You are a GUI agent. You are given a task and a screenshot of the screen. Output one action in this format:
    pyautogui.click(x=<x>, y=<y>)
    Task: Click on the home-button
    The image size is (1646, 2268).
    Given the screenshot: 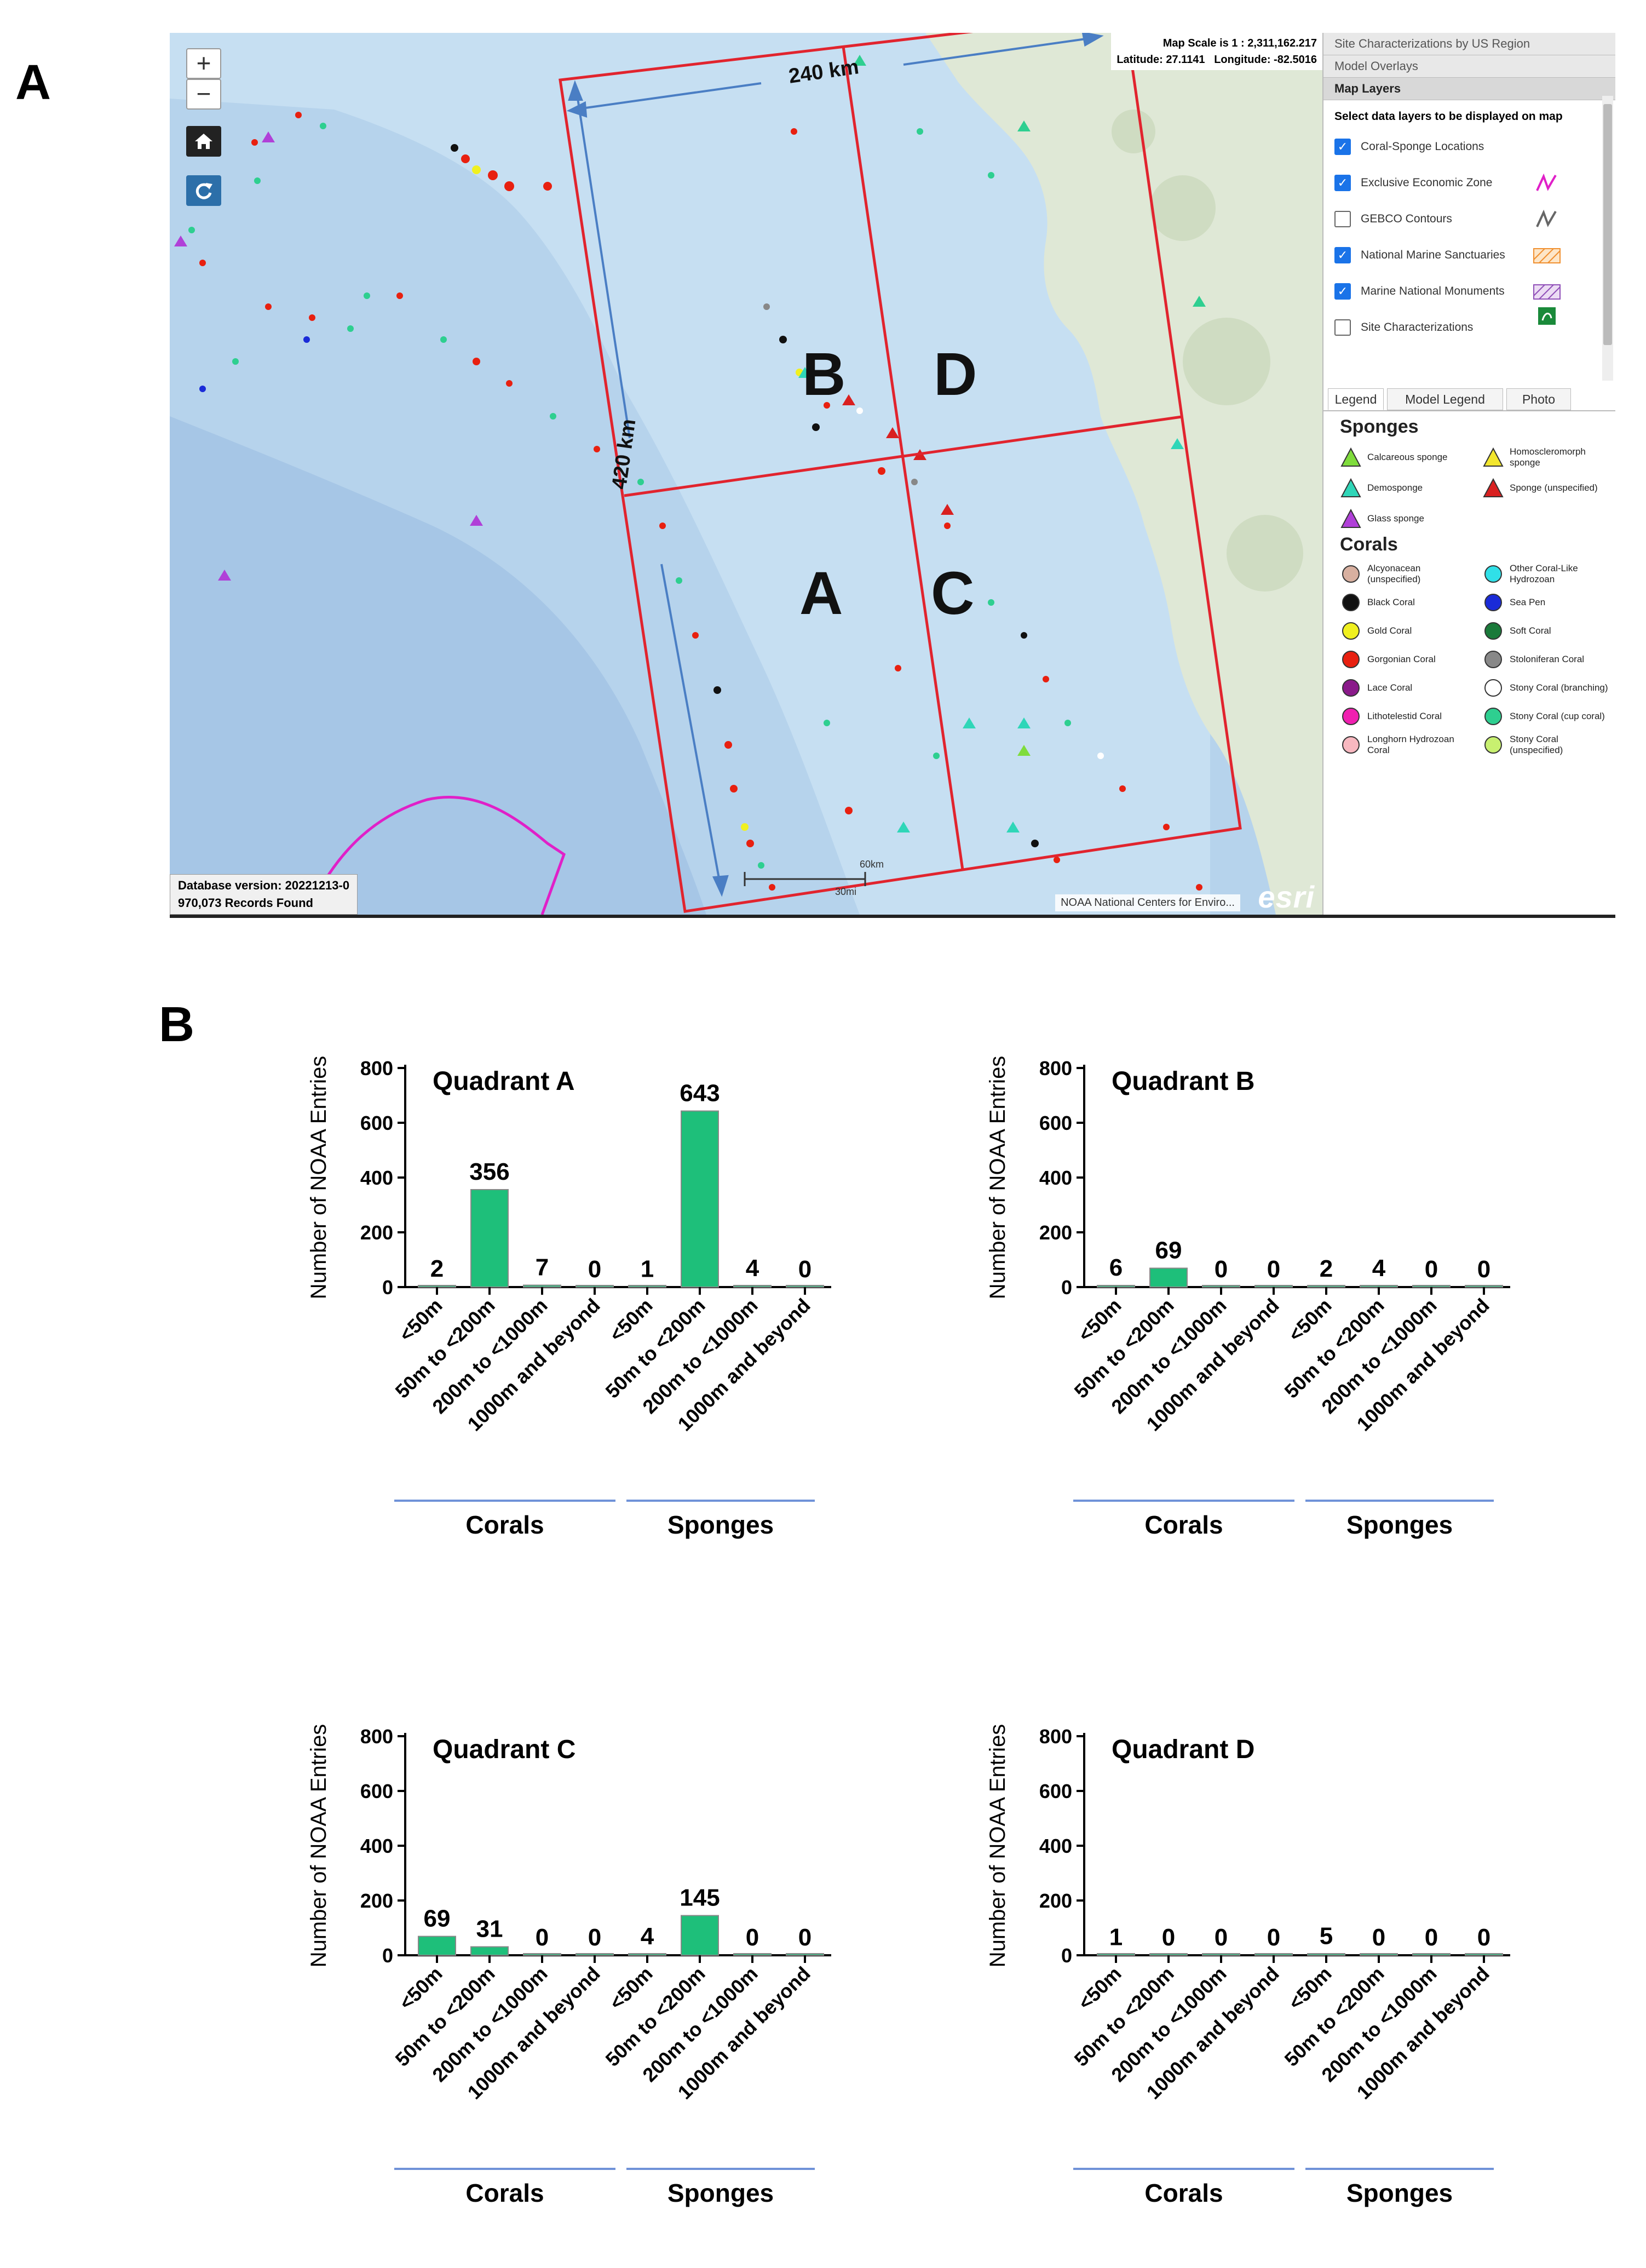 What is the action you would take?
    pyautogui.click(x=203, y=142)
    